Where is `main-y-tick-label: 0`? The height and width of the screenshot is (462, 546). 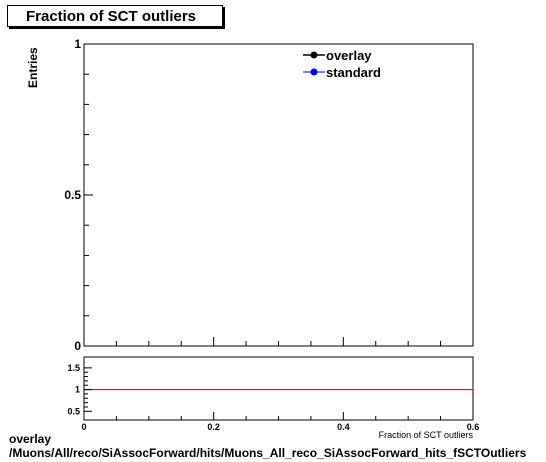
main-y-tick-label: 0 is located at coordinates (77, 346).